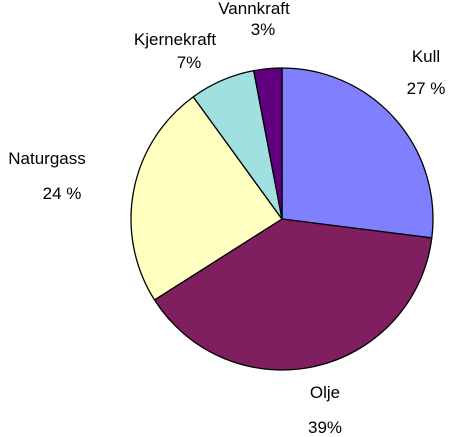 Image resolution: width=450 pixels, height=437 pixels. Describe the element at coordinates (46, 158) in the screenshot. I see `slice-name-label-naturgass: Naturgass` at that location.